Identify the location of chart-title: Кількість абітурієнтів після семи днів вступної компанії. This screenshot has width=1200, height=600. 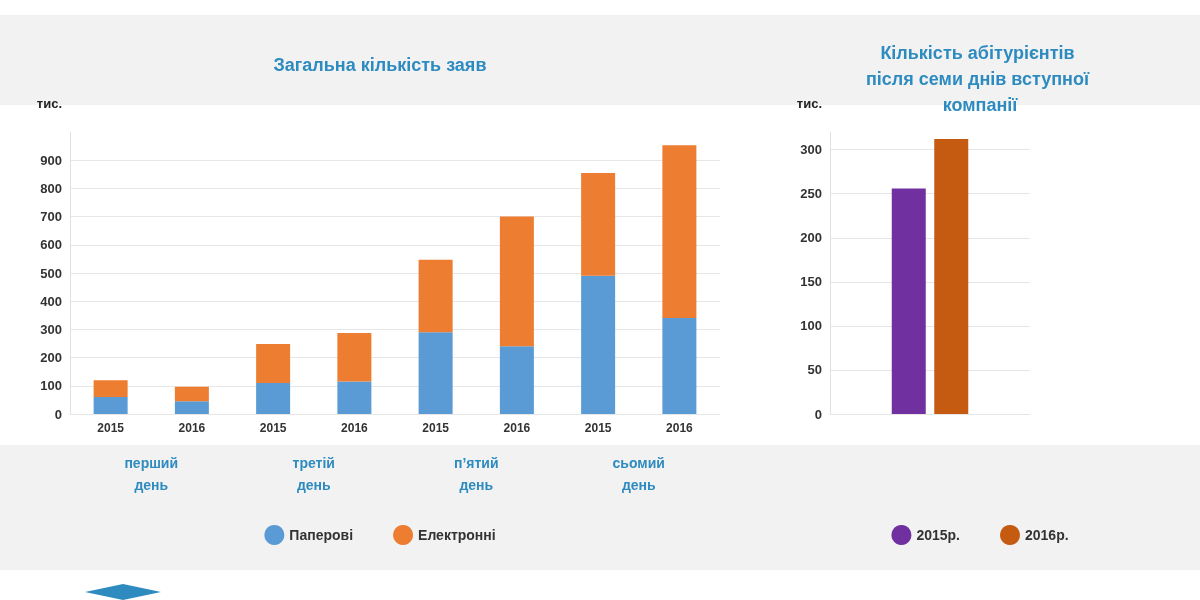
(980, 79).